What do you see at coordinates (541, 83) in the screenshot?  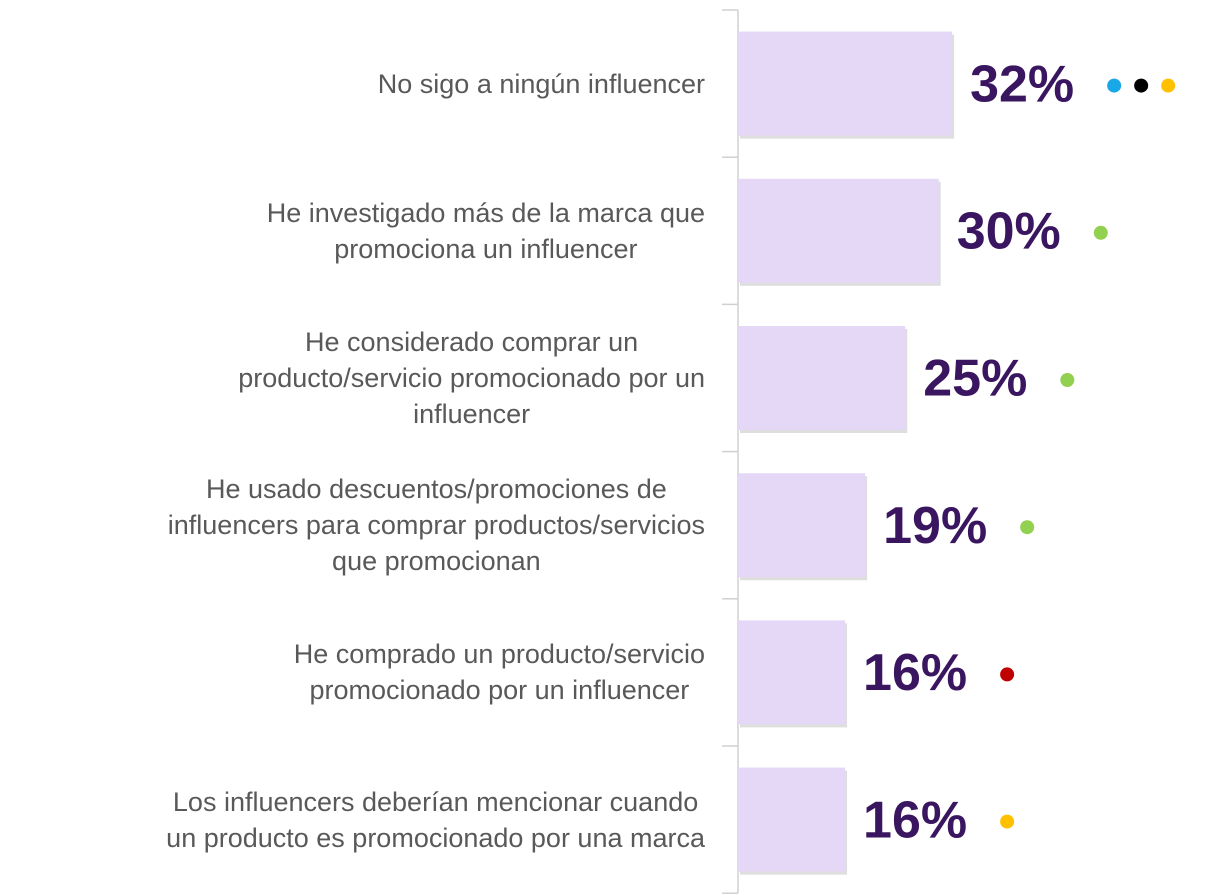 I see `category-label: No sigo a ningún influencer` at bounding box center [541, 83].